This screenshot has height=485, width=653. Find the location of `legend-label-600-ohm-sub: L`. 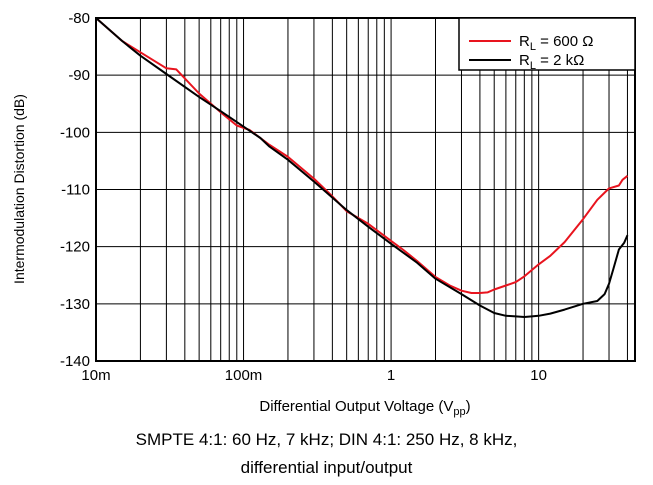

legend-label-600-ohm-sub: L is located at coordinates (533, 47).